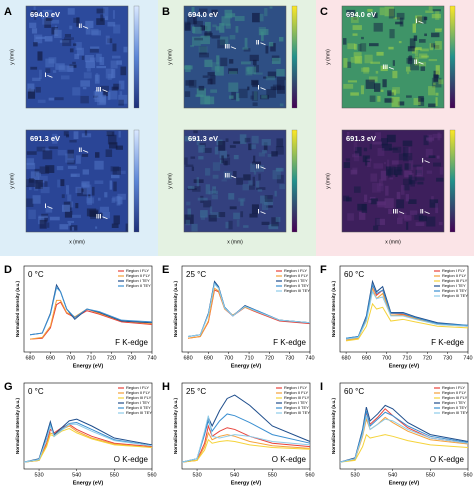  I want to click on axis-label-x: x (mm), so click(235, 242).